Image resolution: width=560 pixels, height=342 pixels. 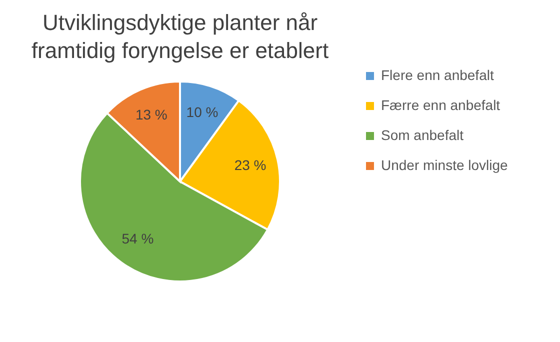 What do you see at coordinates (151, 114) in the screenshot?
I see `data-label: 13 %` at bounding box center [151, 114].